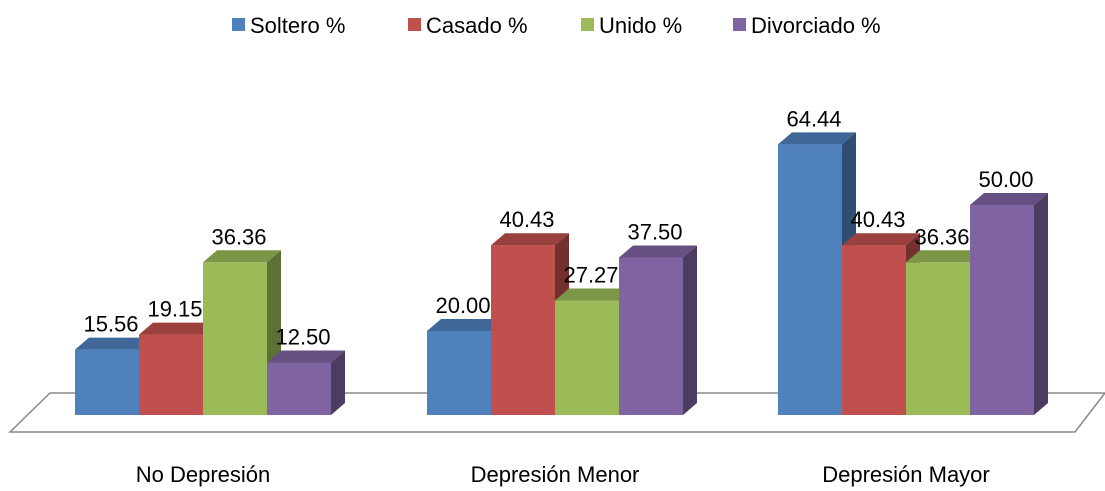 The image size is (1105, 491). What do you see at coordinates (590, 274) in the screenshot?
I see `data-label: 27.27` at bounding box center [590, 274].